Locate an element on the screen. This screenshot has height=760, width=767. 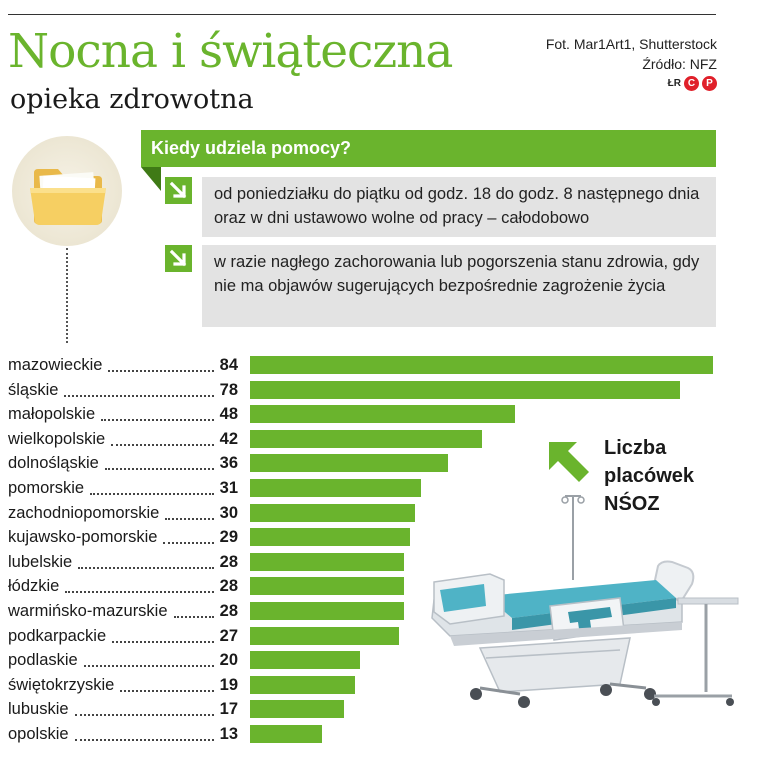
value-label: 29 is located at coordinates (228, 537).